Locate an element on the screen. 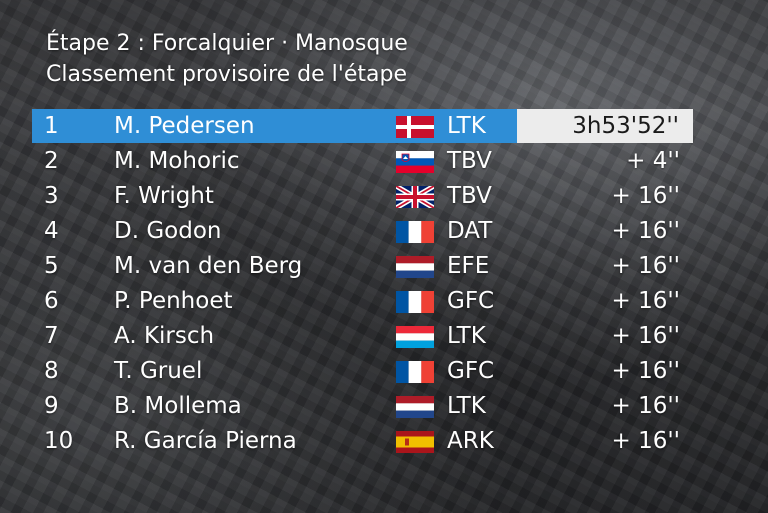  rider-name: R. García Pierna is located at coordinates (205, 441).